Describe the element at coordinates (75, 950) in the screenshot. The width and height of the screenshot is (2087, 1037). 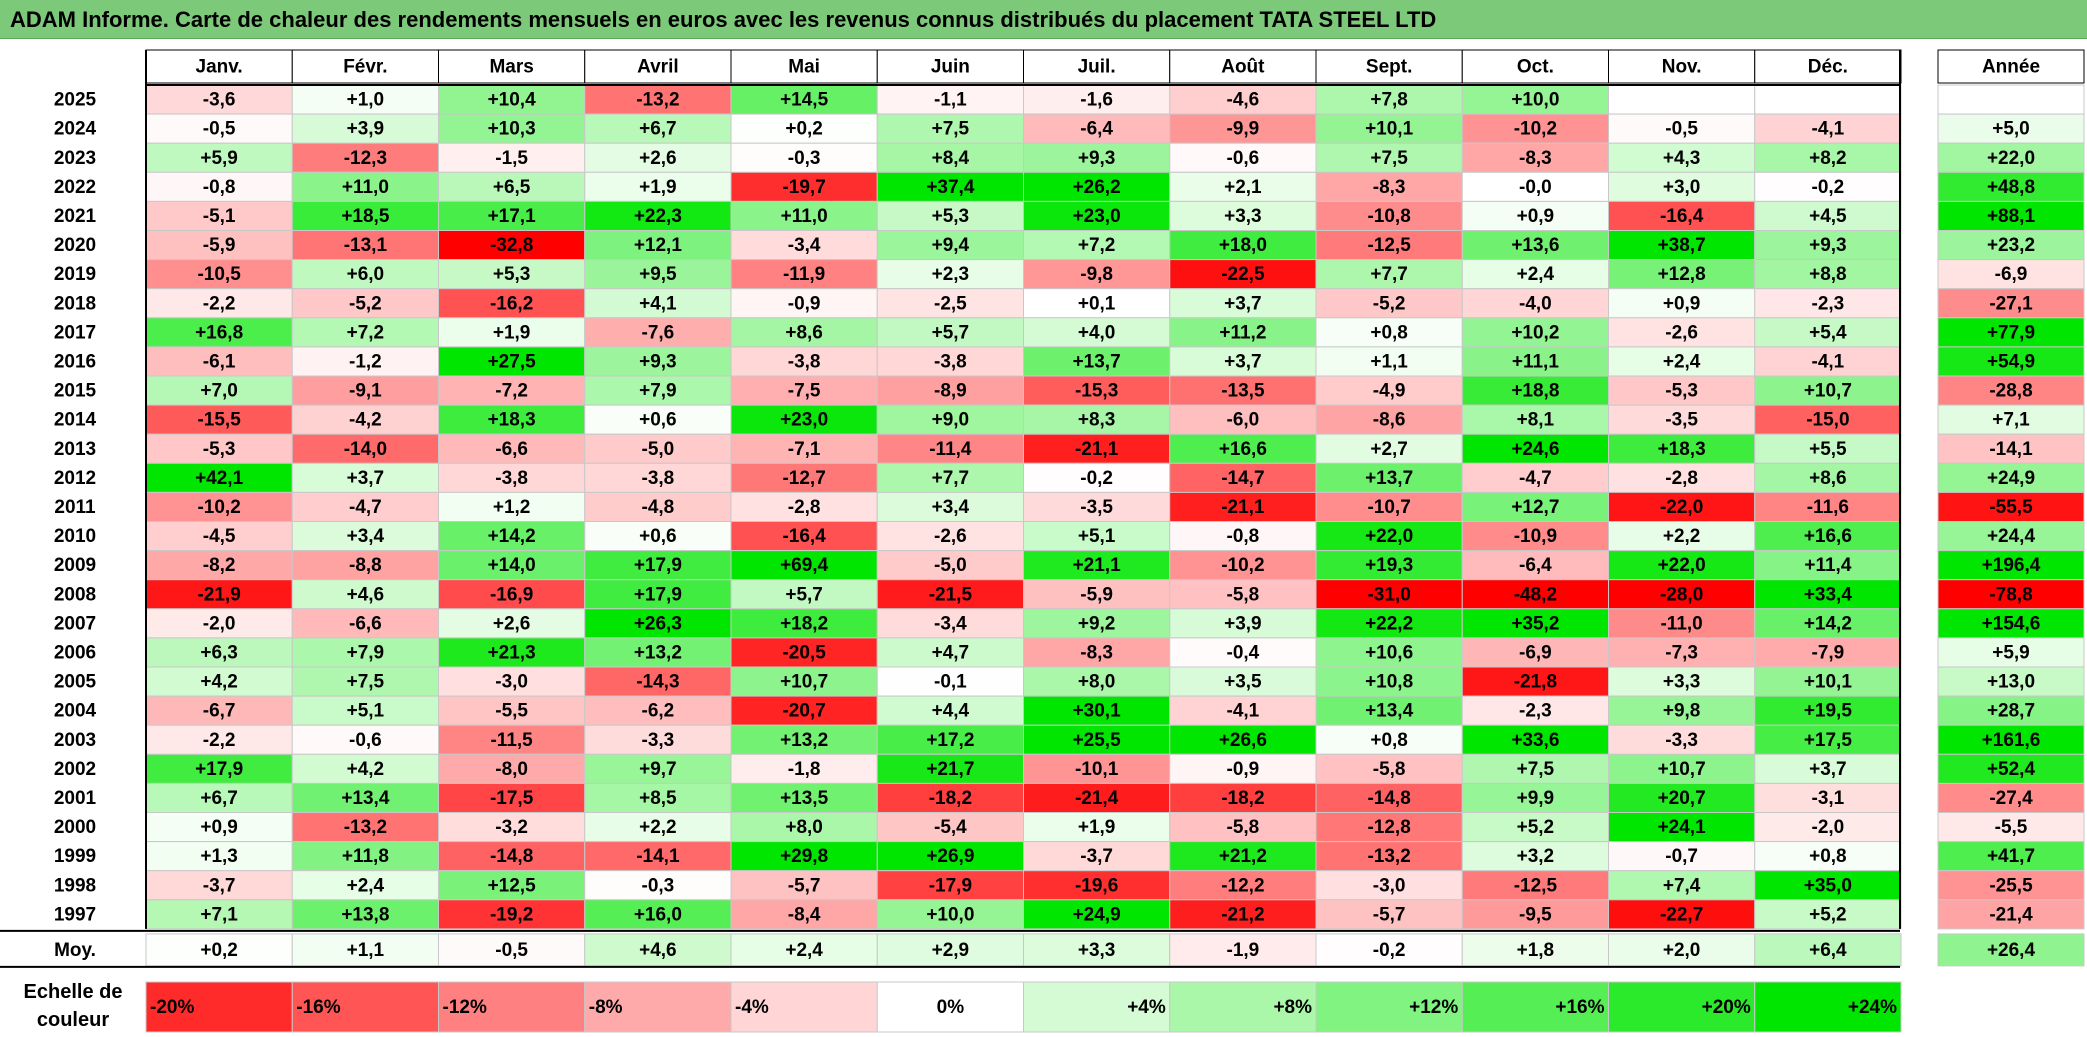
I see `average-row-label: Moy.` at that location.